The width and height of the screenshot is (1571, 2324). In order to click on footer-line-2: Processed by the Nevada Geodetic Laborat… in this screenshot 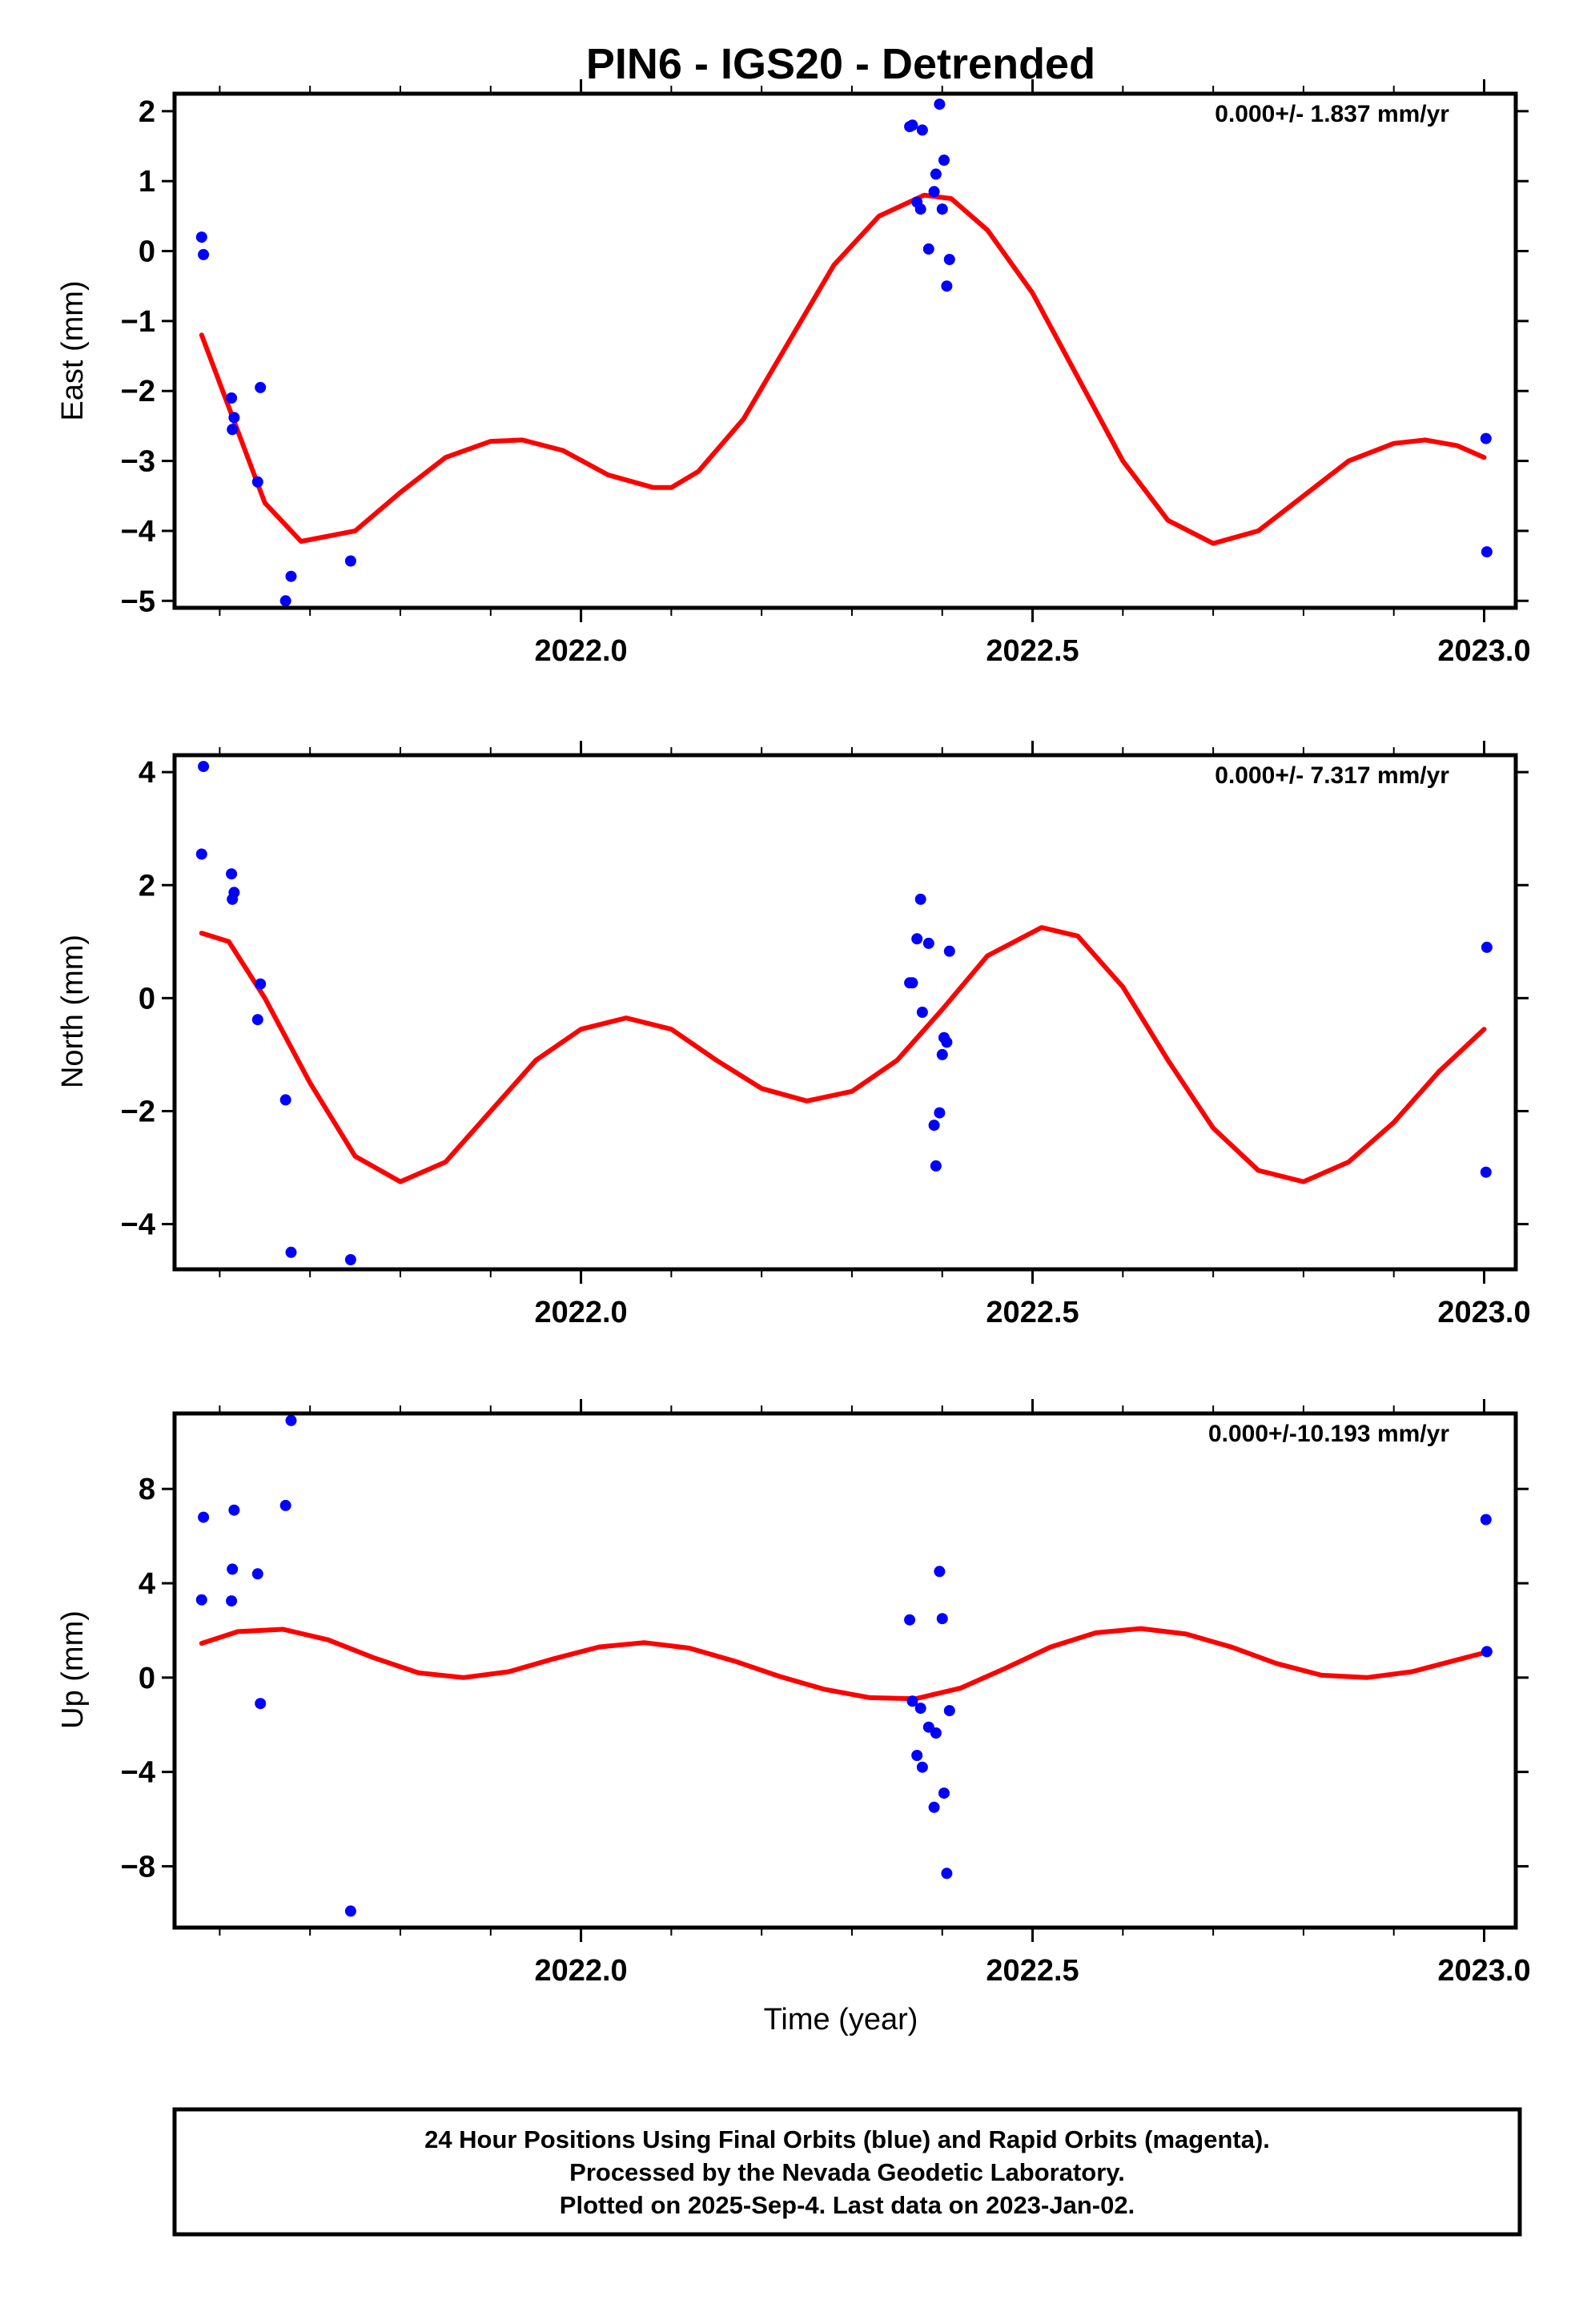, I will do `click(847, 2172)`.